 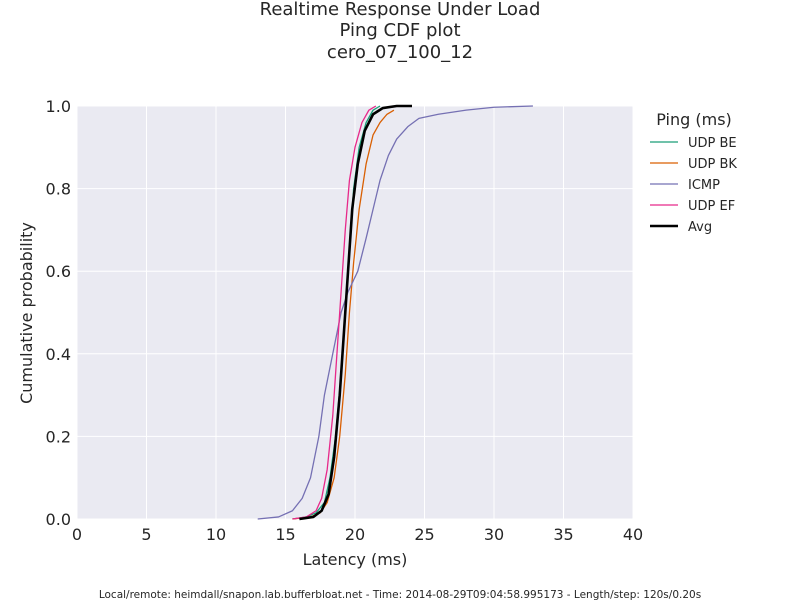 I want to click on title-line-2: Ping CDF plot, so click(x=399, y=30).